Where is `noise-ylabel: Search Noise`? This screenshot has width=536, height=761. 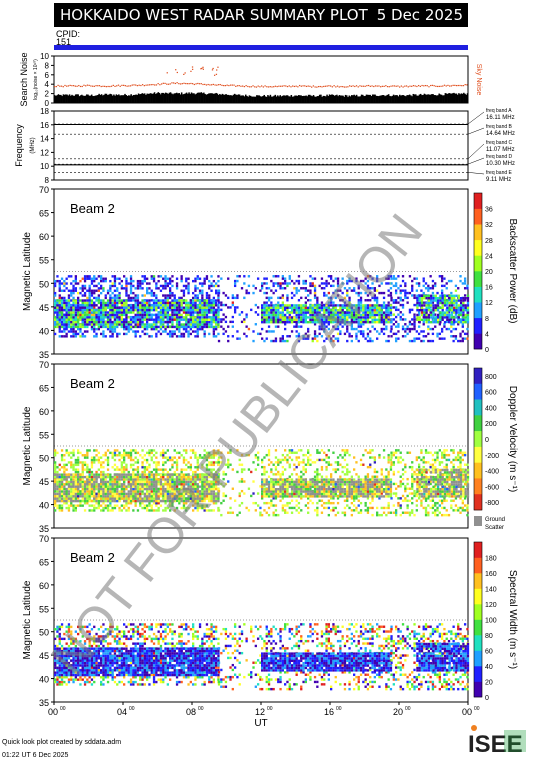
noise-ylabel: Search Noise is located at coordinates (24, 79).